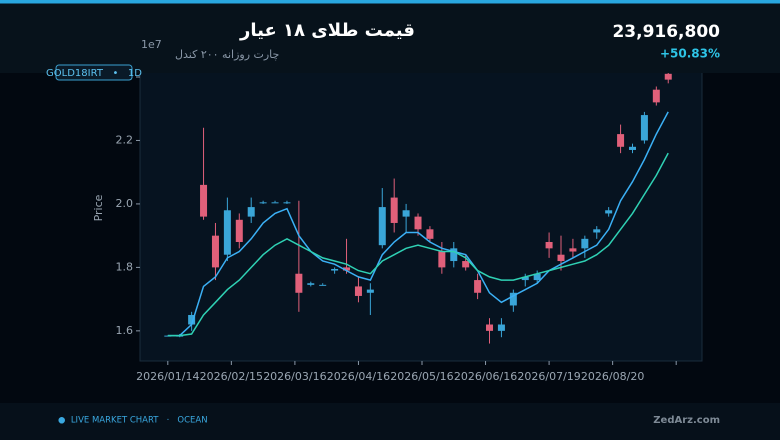 This screenshot has width=780, height=440. I want to click on y-tick-label: 1.6, so click(125, 330).